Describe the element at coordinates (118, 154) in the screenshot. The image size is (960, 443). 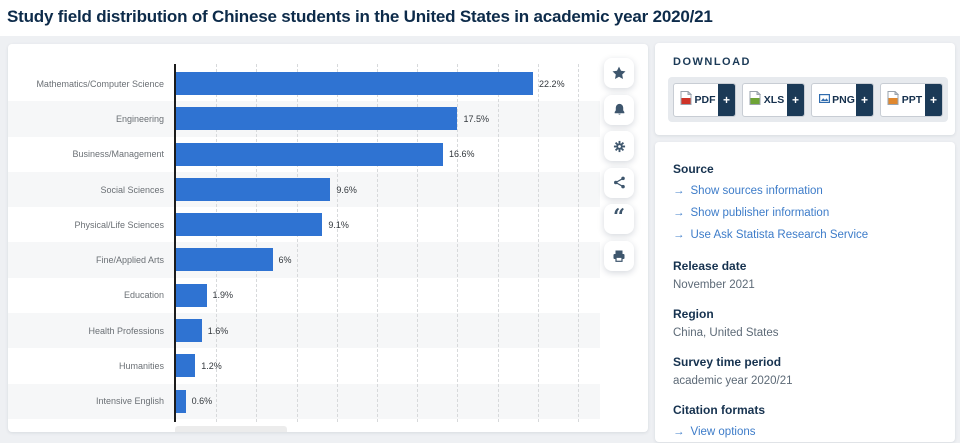
I see `category-label: Business/Management` at that location.